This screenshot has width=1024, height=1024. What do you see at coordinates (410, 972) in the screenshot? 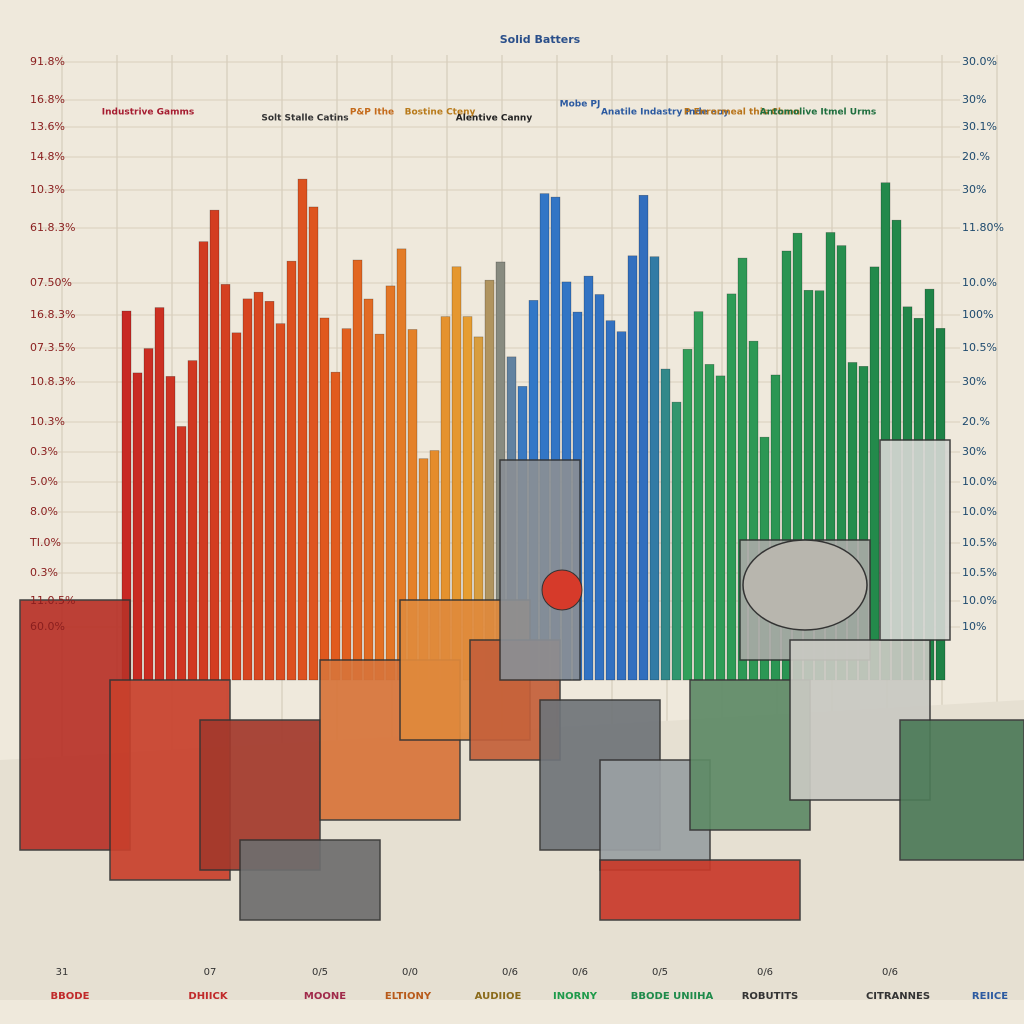
I see `bottom-tick-label: 0/0` at bounding box center [410, 972].